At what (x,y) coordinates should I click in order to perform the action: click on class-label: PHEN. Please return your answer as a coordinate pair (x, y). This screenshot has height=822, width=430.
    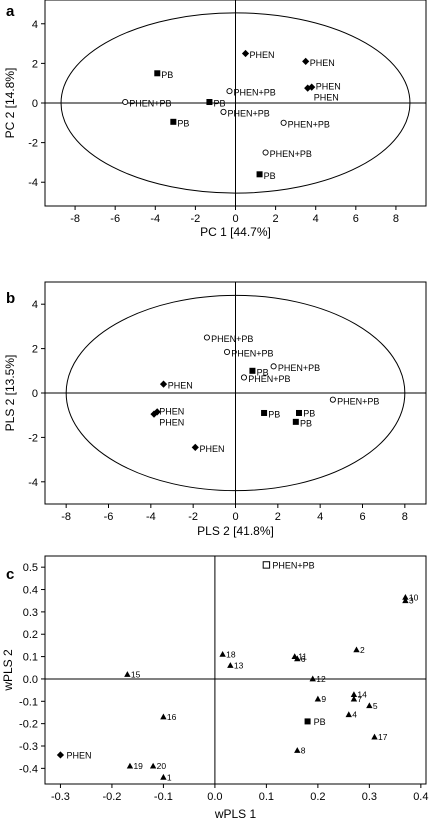
    Looking at the image, I should click on (78, 755).